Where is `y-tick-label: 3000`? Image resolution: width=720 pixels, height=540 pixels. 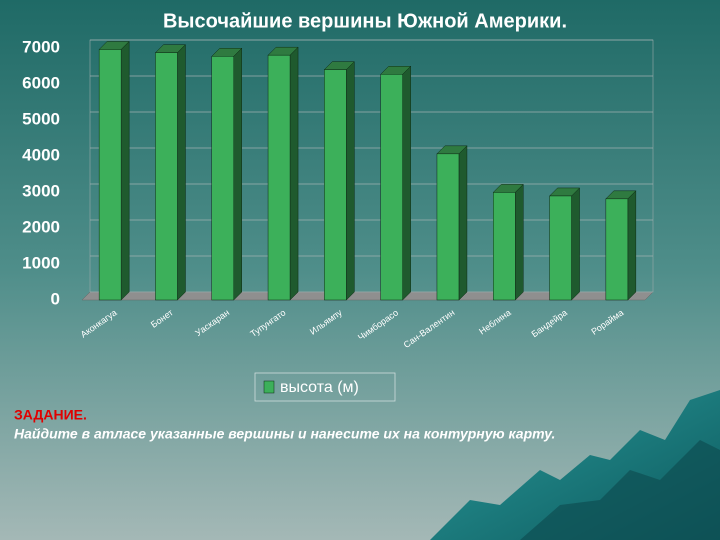 y-tick-label: 3000 is located at coordinates (41, 190).